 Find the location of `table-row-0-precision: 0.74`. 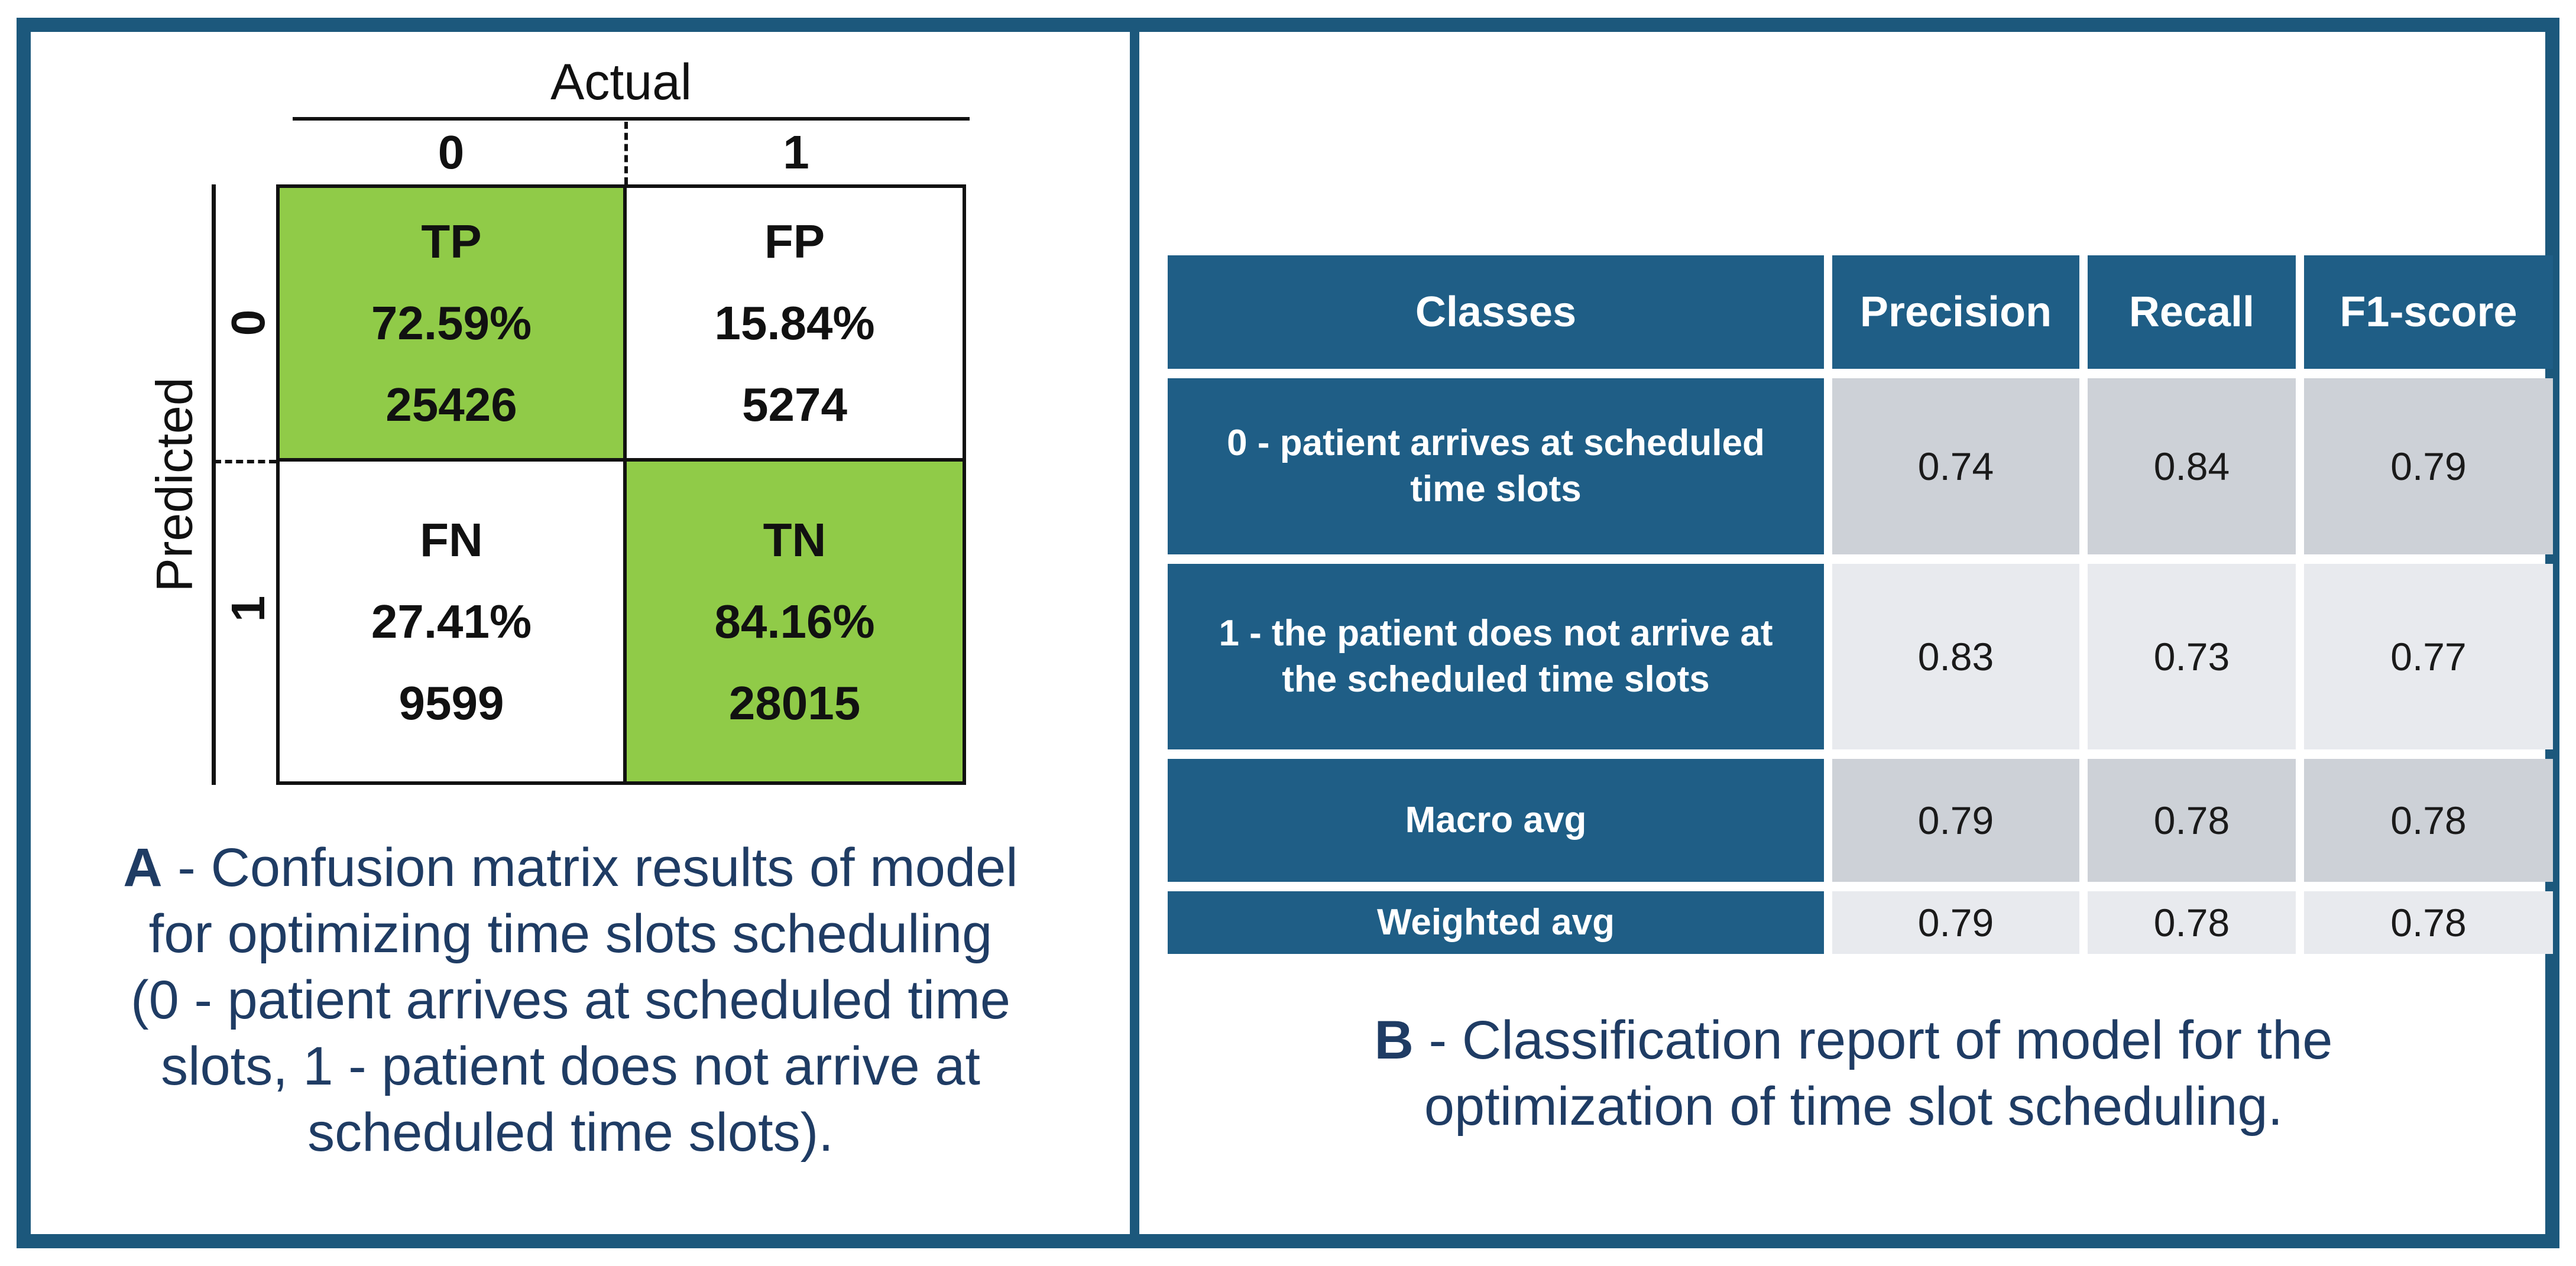

table-row-0-precision: 0.74 is located at coordinates (1955, 466).